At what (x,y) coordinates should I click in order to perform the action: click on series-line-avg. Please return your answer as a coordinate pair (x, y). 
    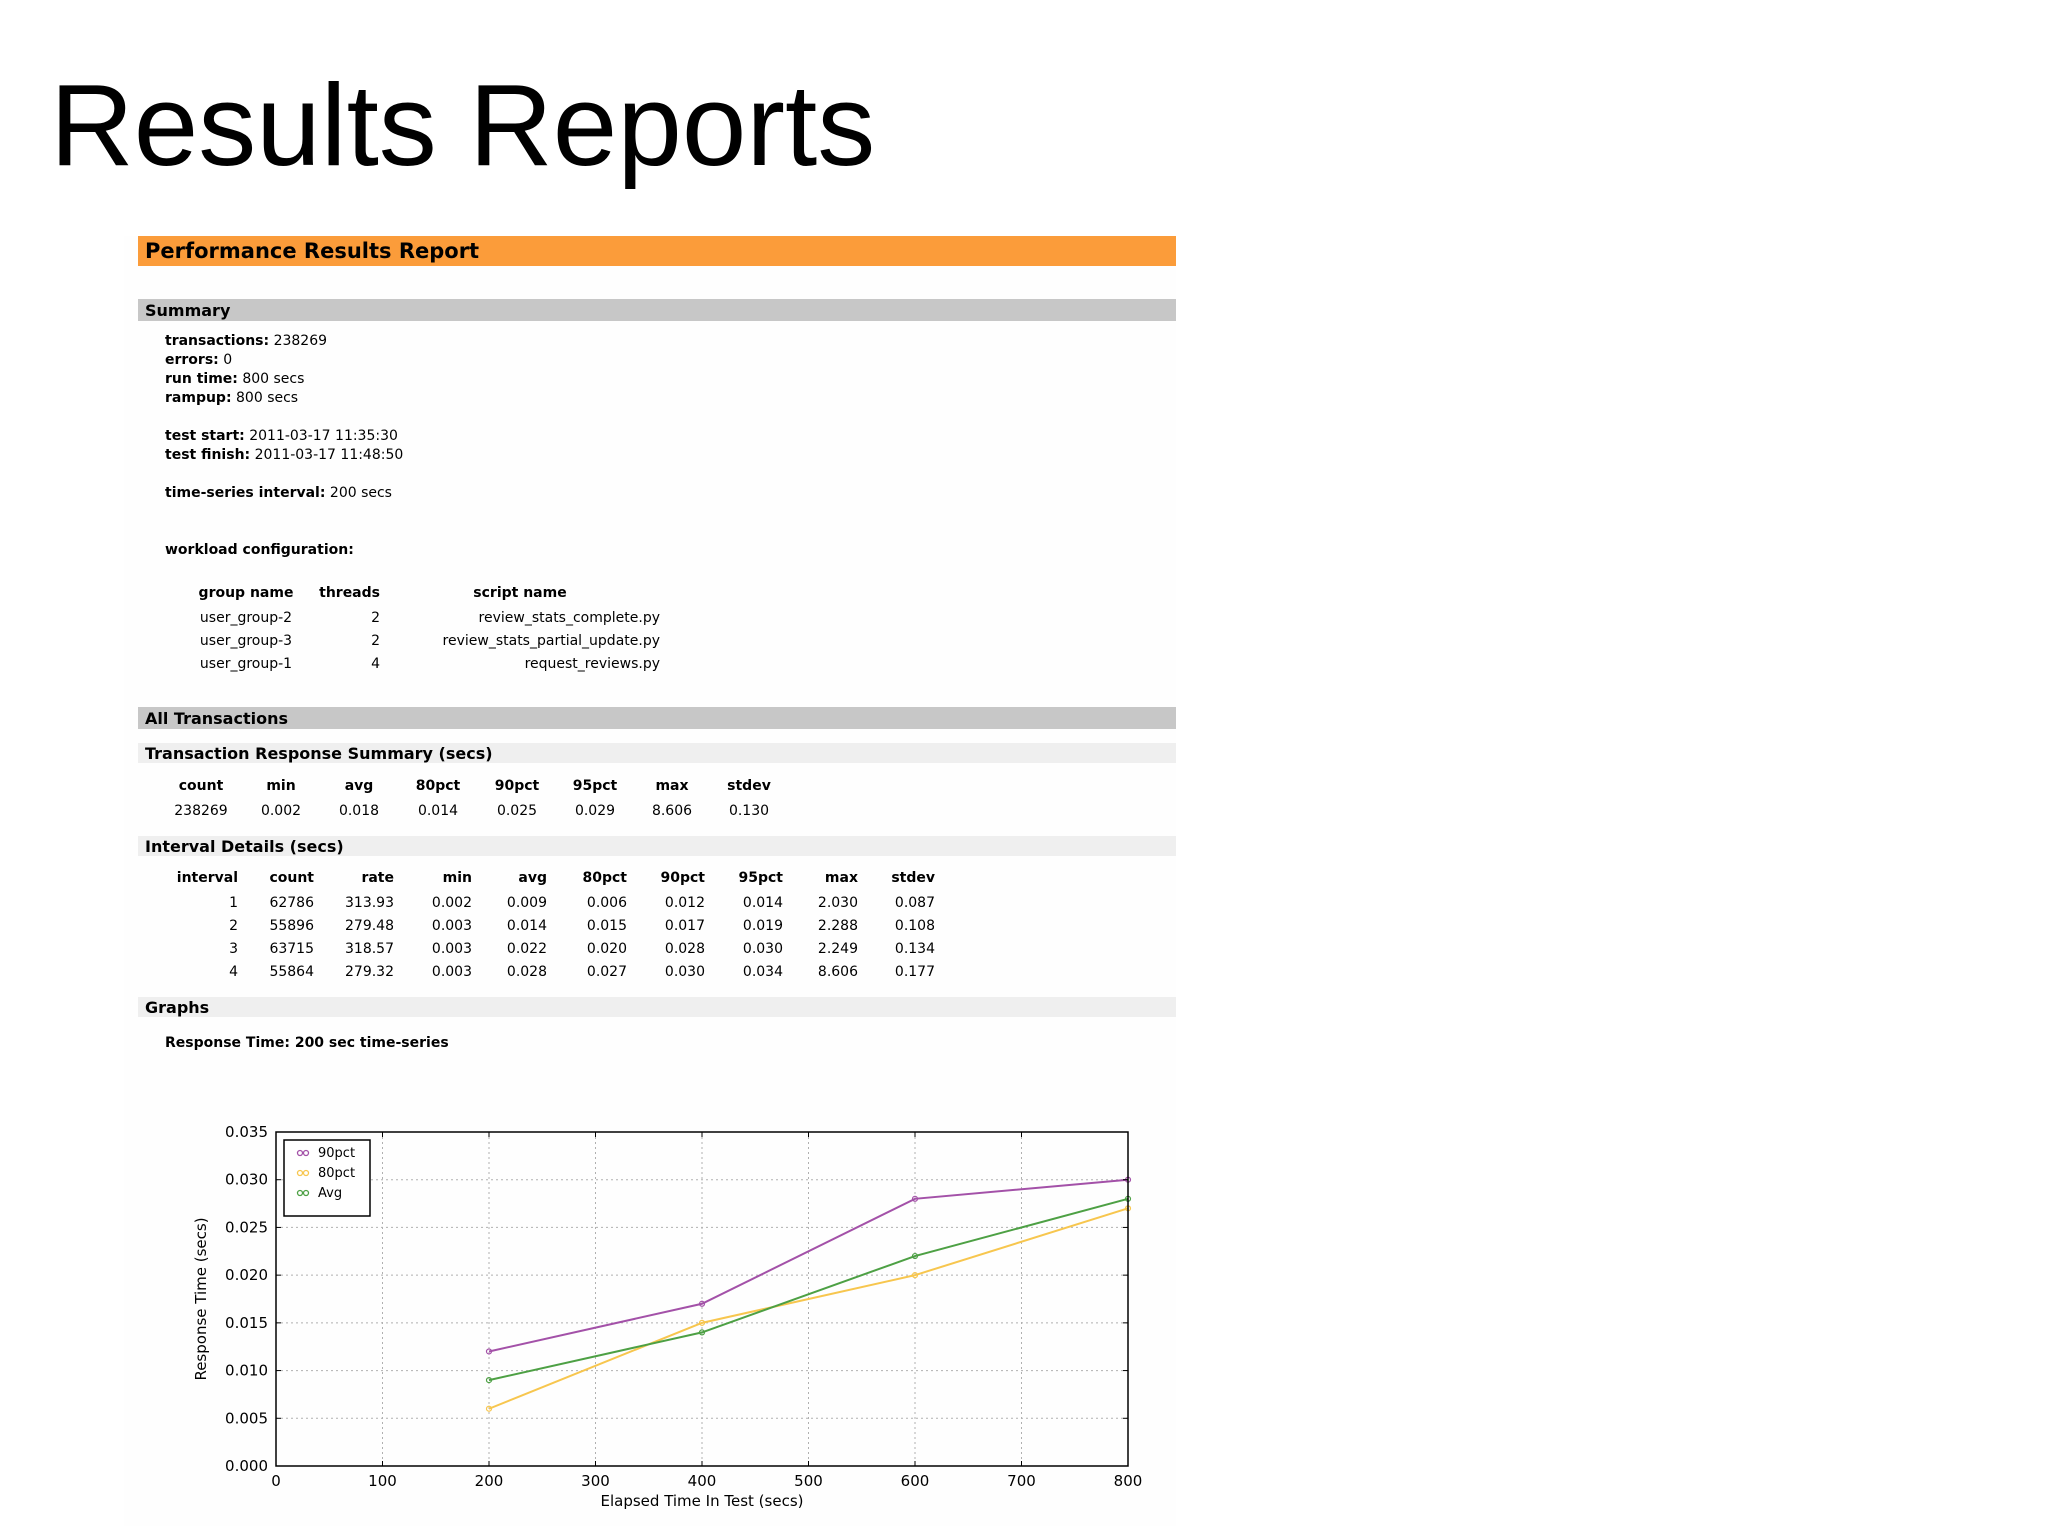
    Looking at the image, I should click on (808, 1289).